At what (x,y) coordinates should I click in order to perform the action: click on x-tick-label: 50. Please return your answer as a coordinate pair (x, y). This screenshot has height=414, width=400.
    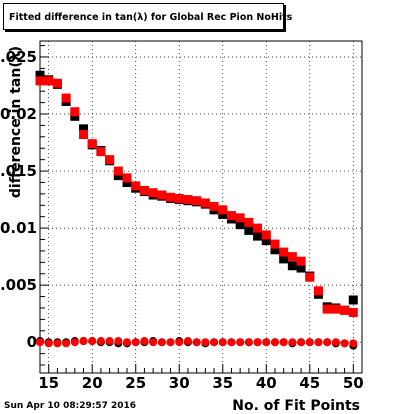
    Looking at the image, I should click on (353, 383).